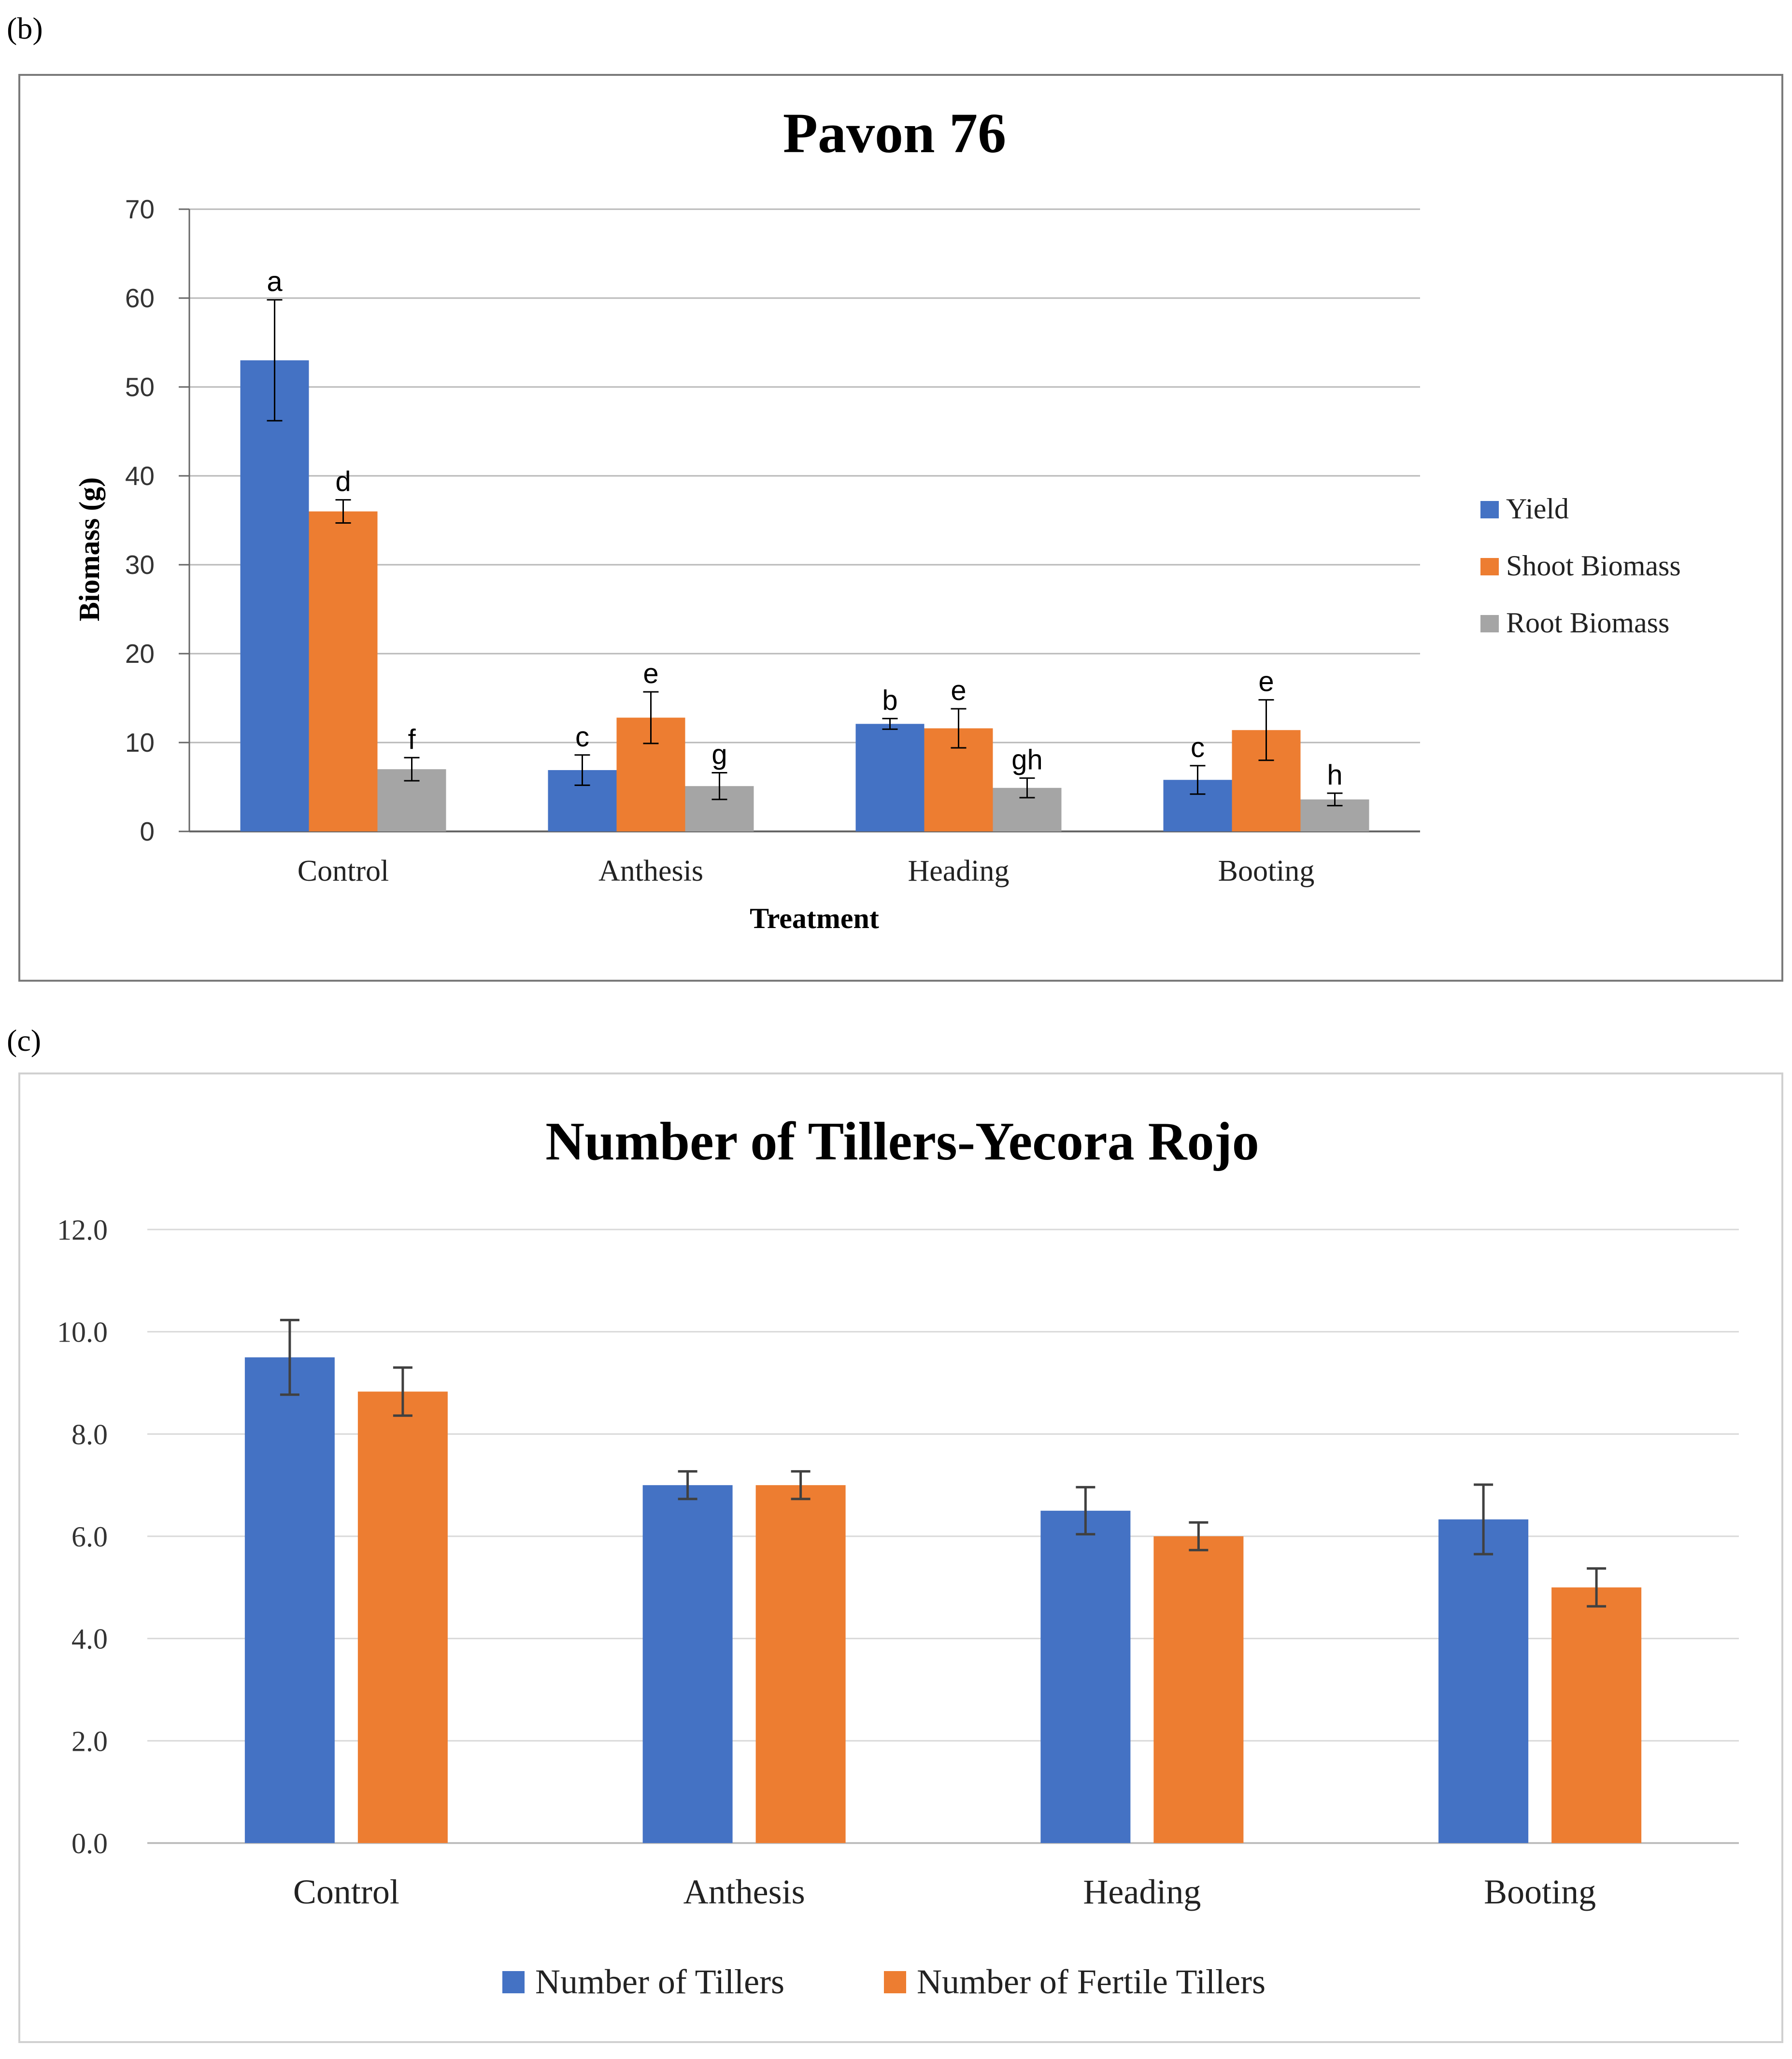  Describe the element at coordinates (902, 1142) in the screenshot. I see `chart-c-title: Number of Tillers-Yecora Rojo` at that location.